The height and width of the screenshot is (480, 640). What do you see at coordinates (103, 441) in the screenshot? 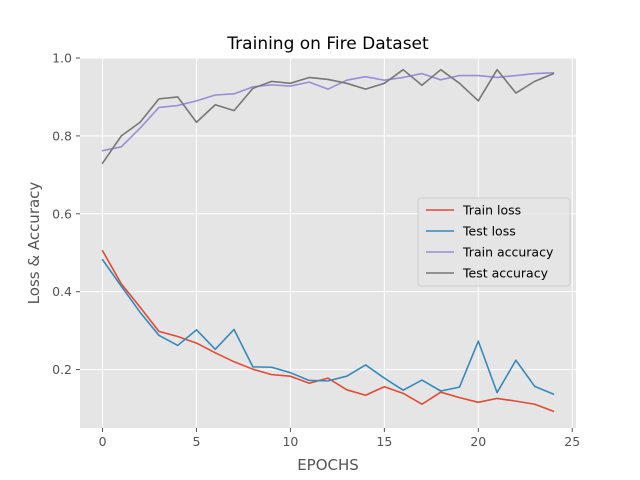
I see `x-tick-label: 0` at bounding box center [103, 441].